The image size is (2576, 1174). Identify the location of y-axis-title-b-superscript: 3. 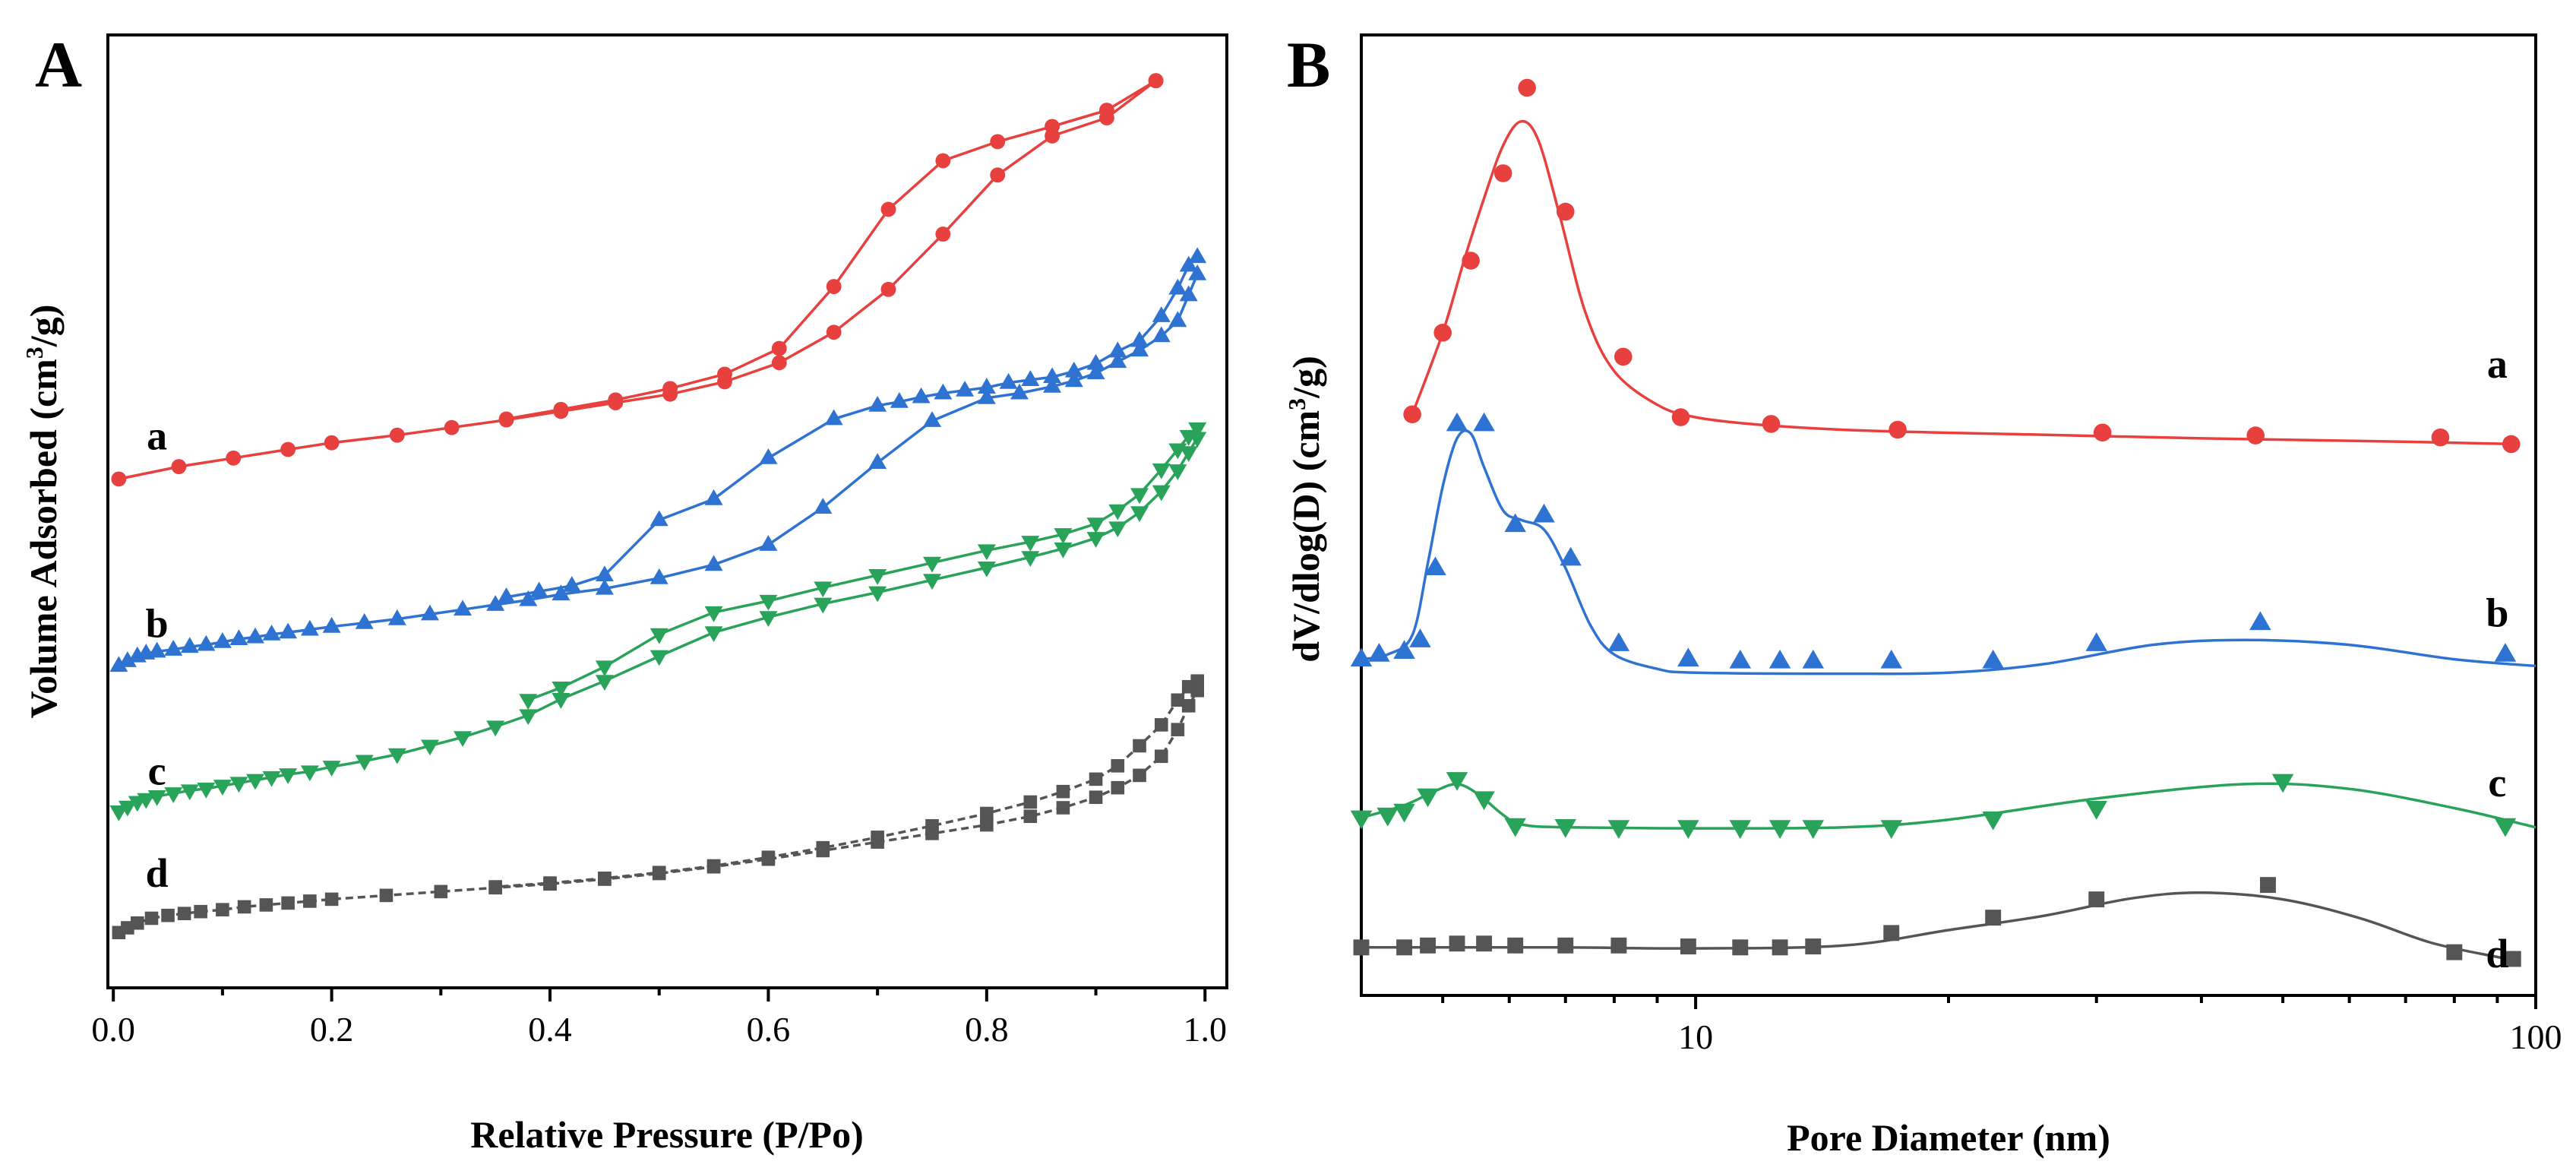
(1296, 404).